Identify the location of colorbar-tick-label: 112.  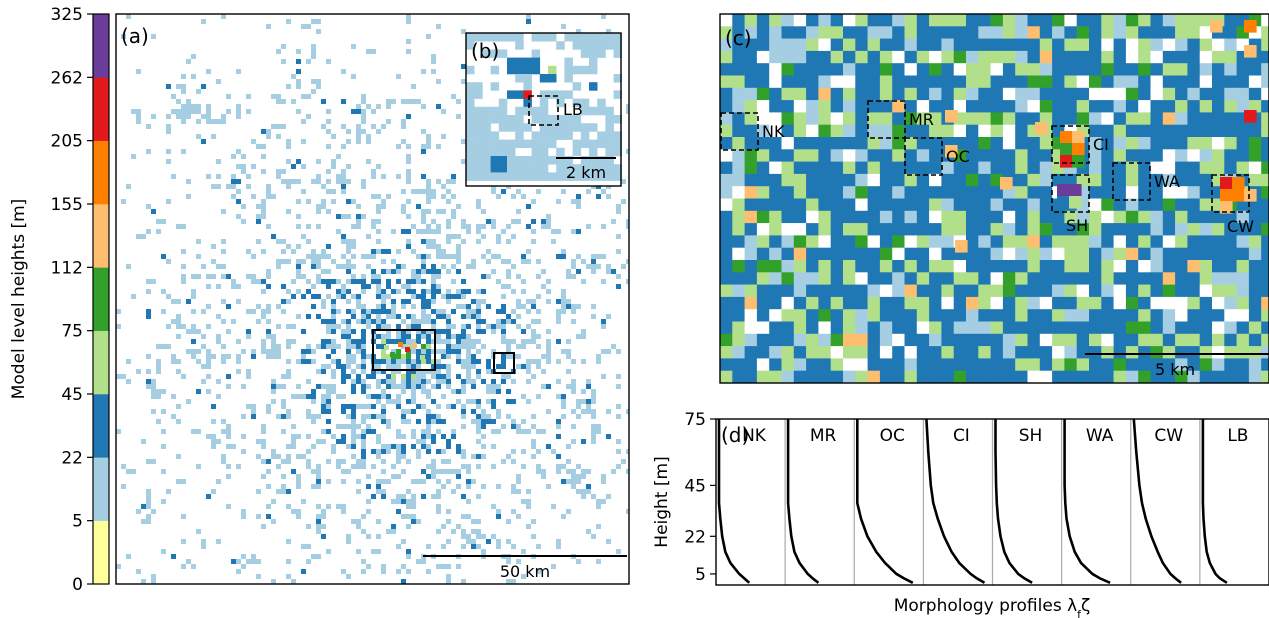
(67, 268).